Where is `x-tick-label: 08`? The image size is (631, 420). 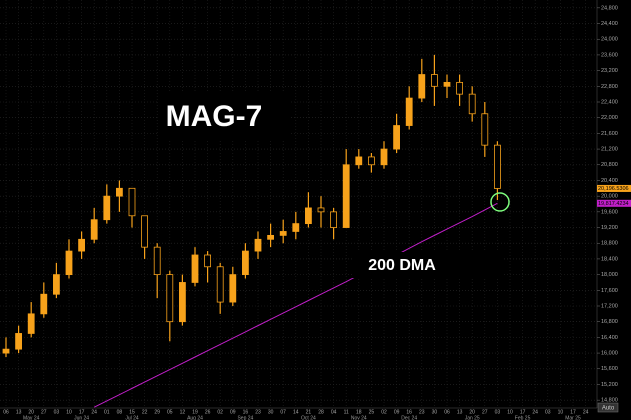
x-tick-label: 08 is located at coordinates (120, 412).